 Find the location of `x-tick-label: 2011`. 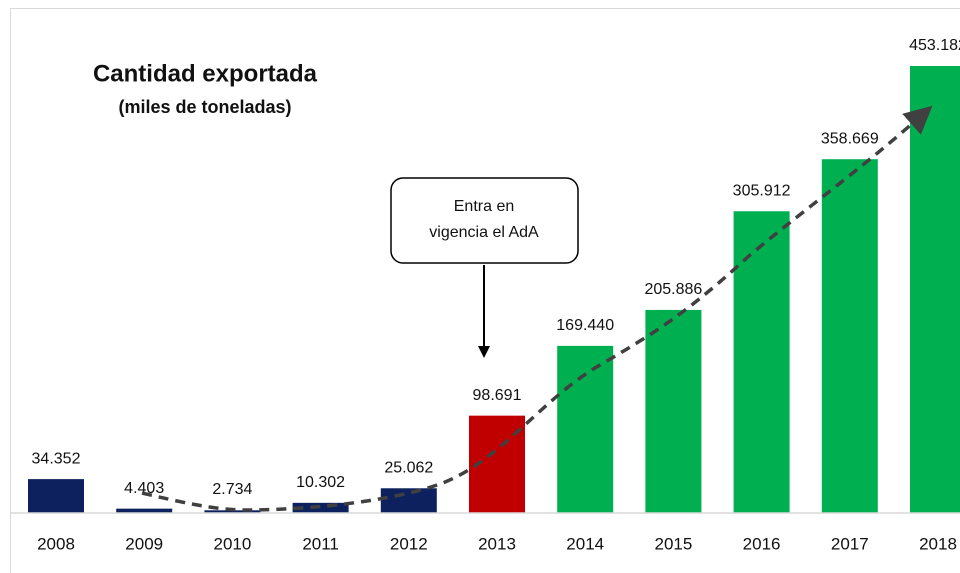

x-tick-label: 2011 is located at coordinates (320, 543).